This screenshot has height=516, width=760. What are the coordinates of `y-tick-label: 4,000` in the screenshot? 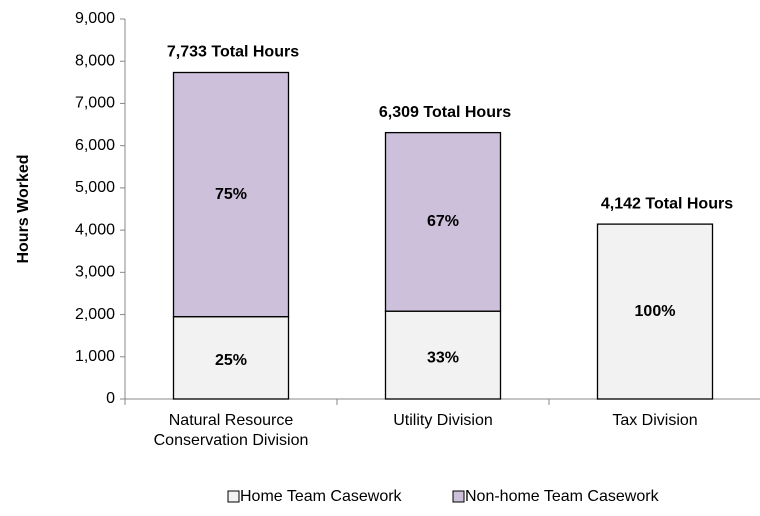 It's located at (95, 229).